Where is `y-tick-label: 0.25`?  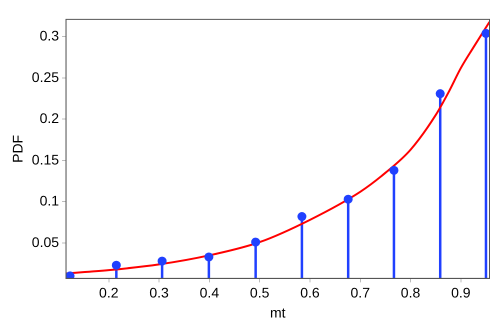
y-tick-label: 0.25 is located at coordinates (46, 76).